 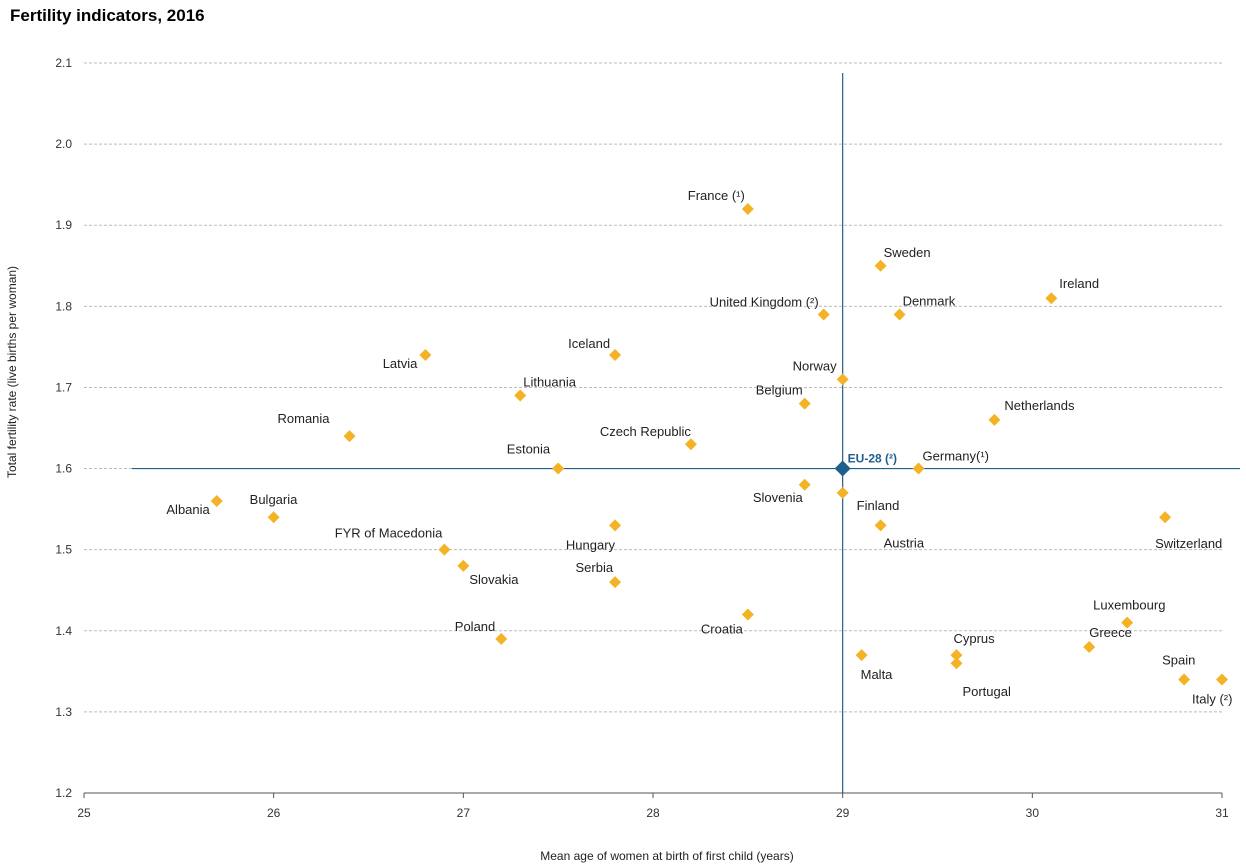 I want to click on y-tick-label: 1.5, so click(x=63, y=550).